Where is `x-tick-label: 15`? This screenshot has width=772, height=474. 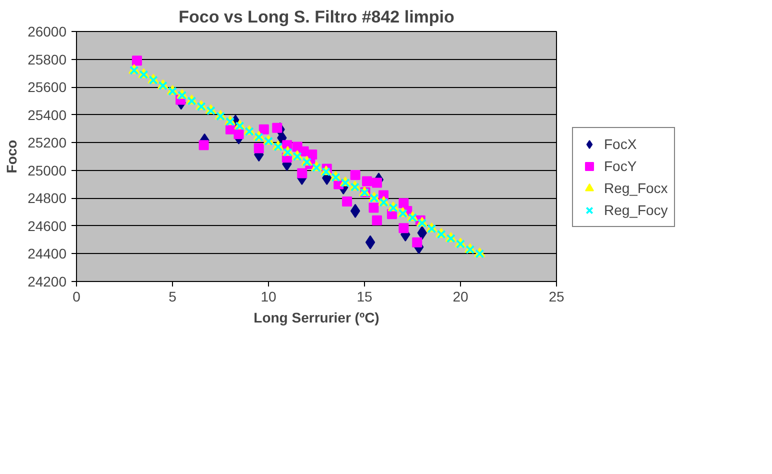
x-tick-label: 15 is located at coordinates (364, 296).